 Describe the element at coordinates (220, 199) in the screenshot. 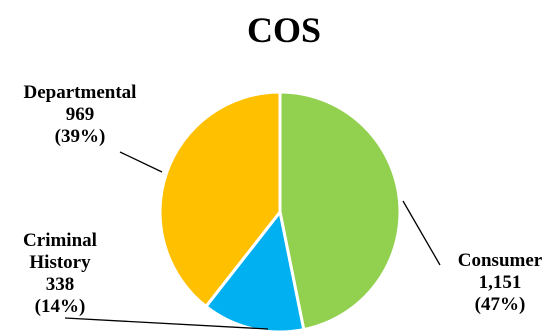

I see `pie-slice-departmental` at that location.